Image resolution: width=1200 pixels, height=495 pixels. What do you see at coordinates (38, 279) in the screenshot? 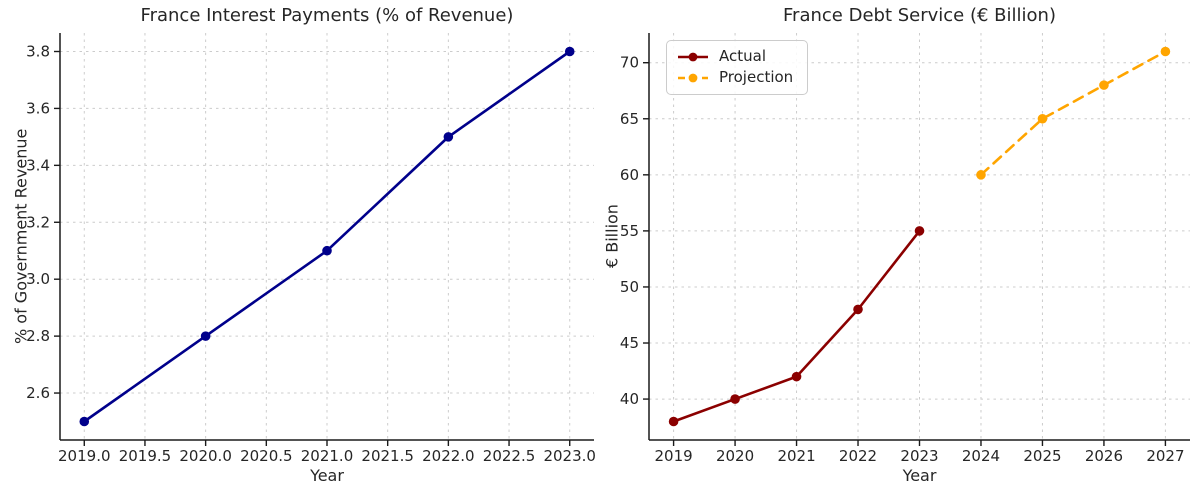
I see `y-tick-label: 3.0` at bounding box center [38, 279].